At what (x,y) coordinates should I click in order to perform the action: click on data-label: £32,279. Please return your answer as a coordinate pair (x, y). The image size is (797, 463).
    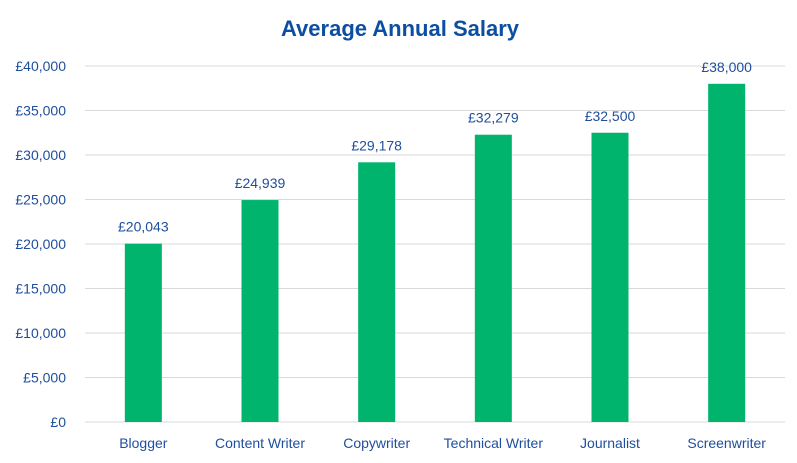
    Looking at the image, I should click on (493, 118).